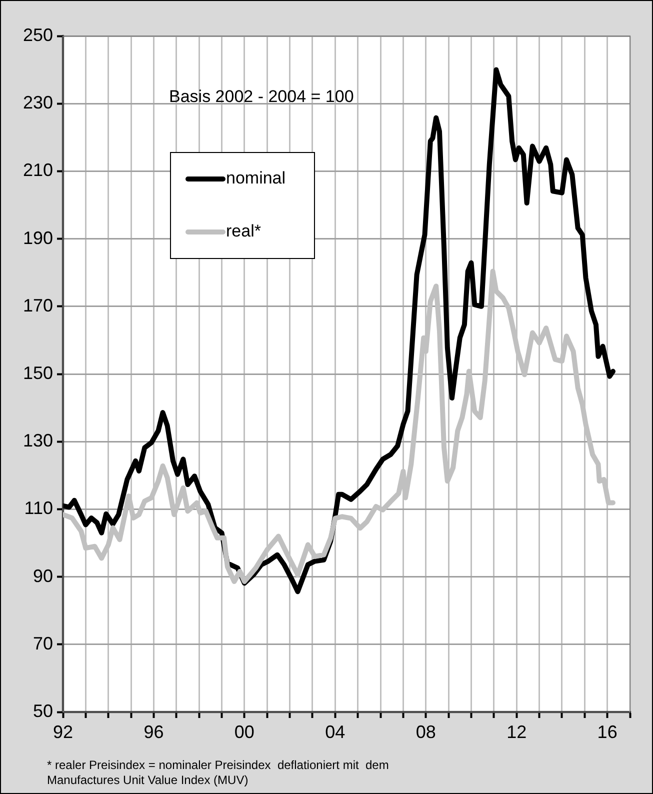 This screenshot has width=653, height=794. What do you see at coordinates (37, 102) in the screenshot?
I see `y-tick-label: 230` at bounding box center [37, 102].